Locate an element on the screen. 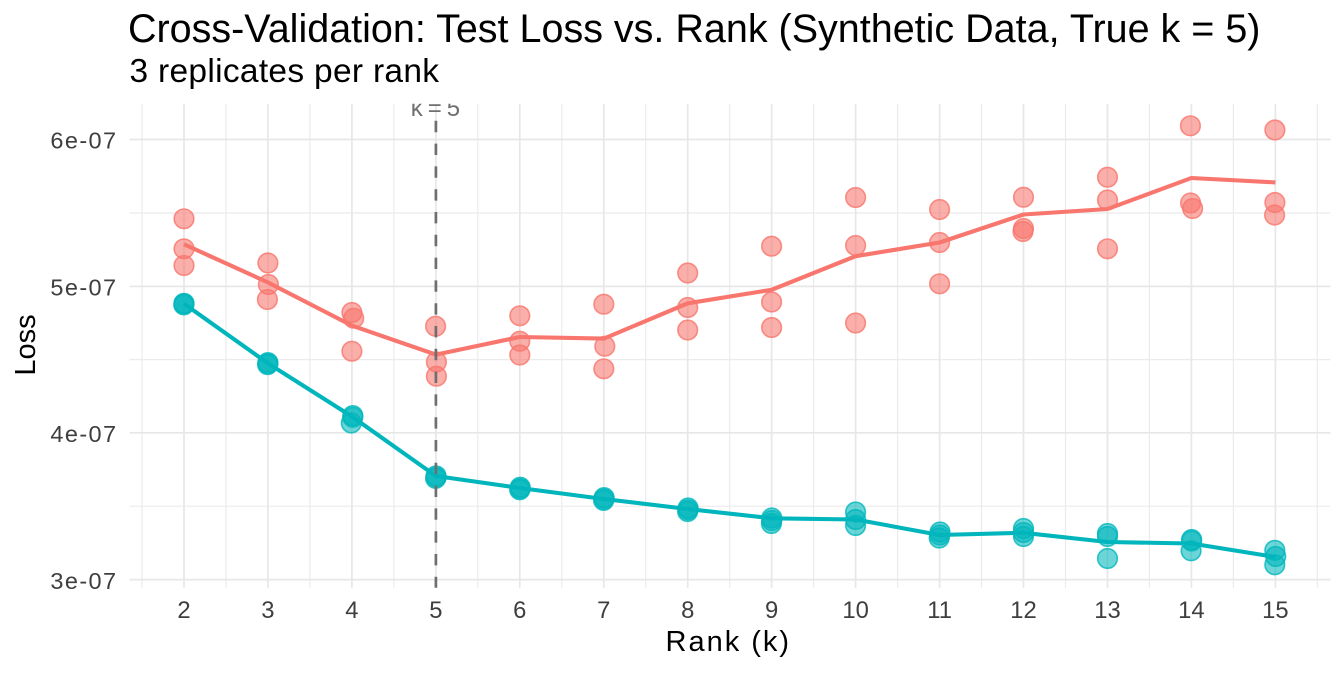 The height and width of the screenshot is (677, 1344). svg-text: 10 is located at coordinates (855, 610).